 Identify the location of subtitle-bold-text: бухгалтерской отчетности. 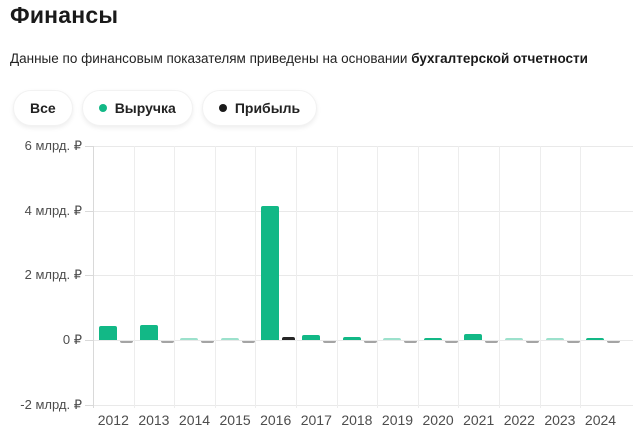
(499, 58).